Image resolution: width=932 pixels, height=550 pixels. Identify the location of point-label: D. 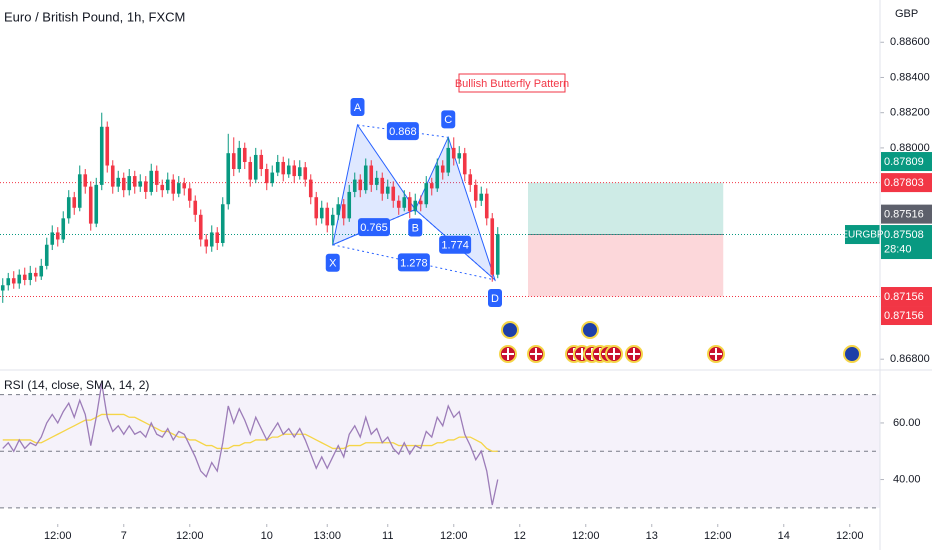
(495, 299).